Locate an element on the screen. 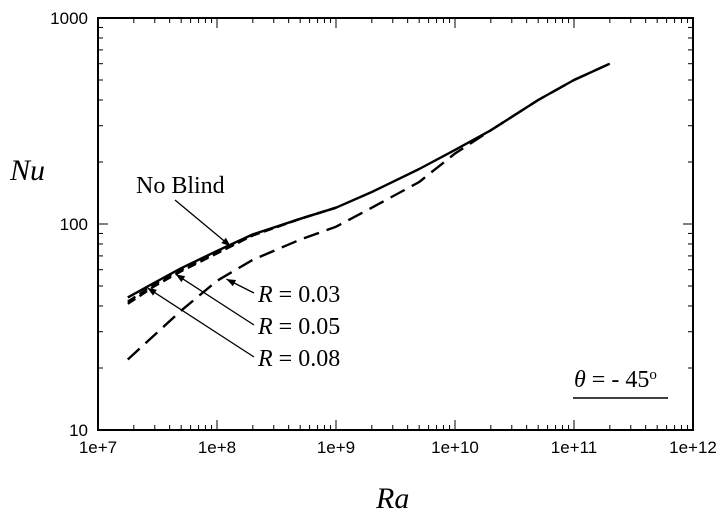 This screenshot has height=520, width=726. annotation-text: = 0.03 is located at coordinates (307, 295).